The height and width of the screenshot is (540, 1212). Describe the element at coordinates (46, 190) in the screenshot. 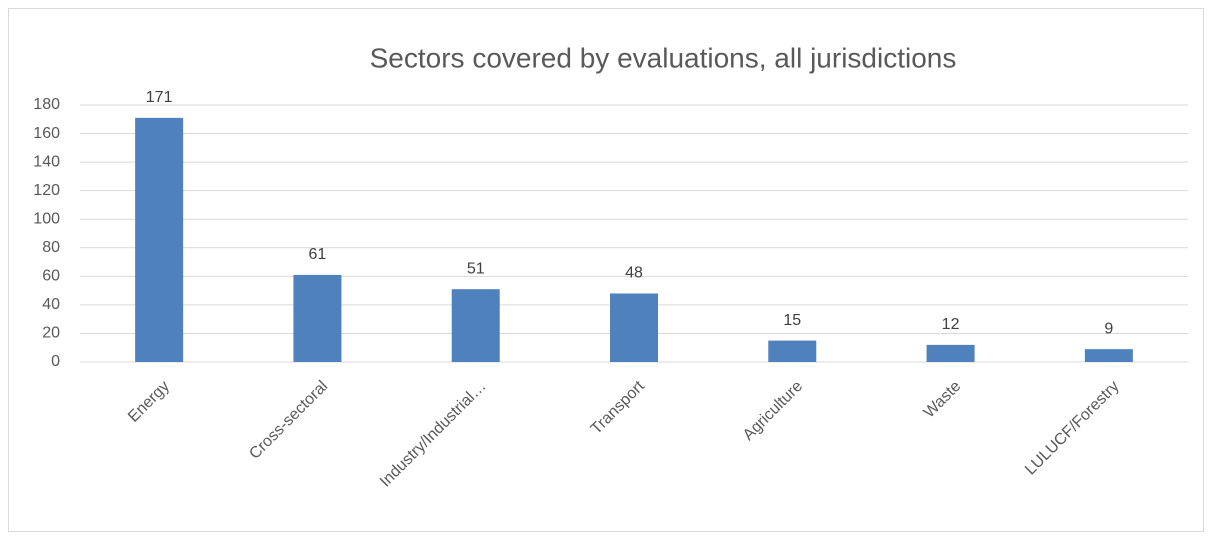

I see `y-tick-label: 120` at that location.